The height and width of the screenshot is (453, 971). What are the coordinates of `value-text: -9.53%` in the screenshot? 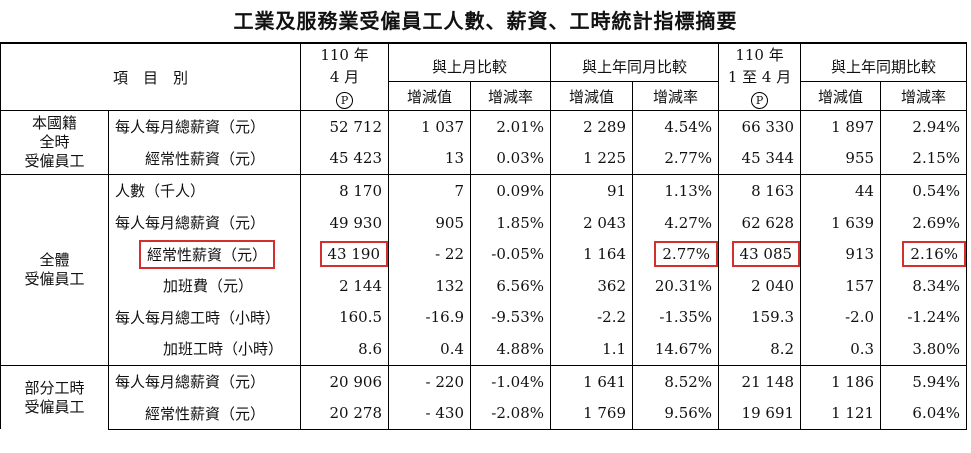 It's located at (518, 317).